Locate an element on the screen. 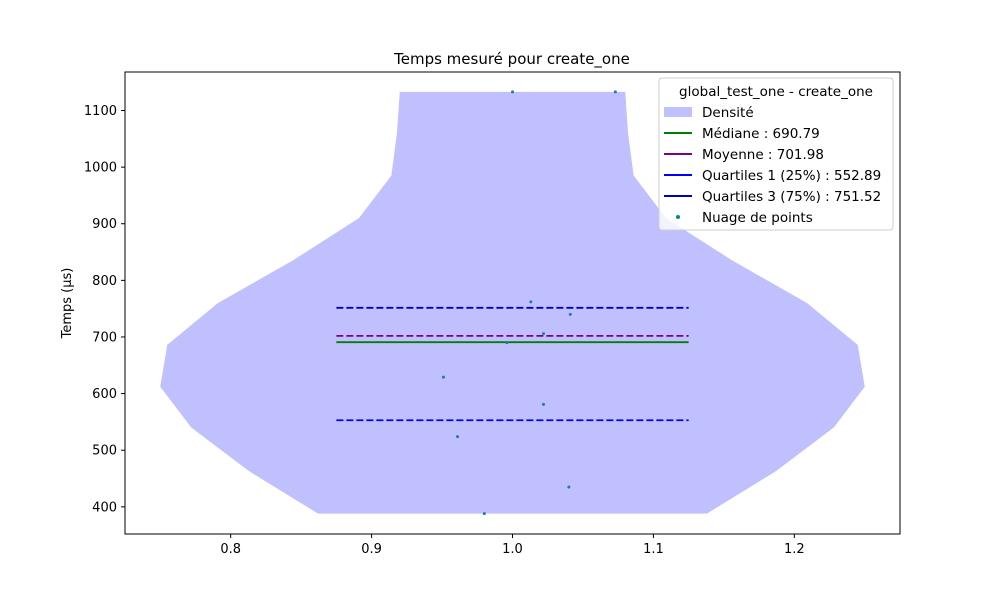  y-tick-label-2: 600 is located at coordinates (104, 394).